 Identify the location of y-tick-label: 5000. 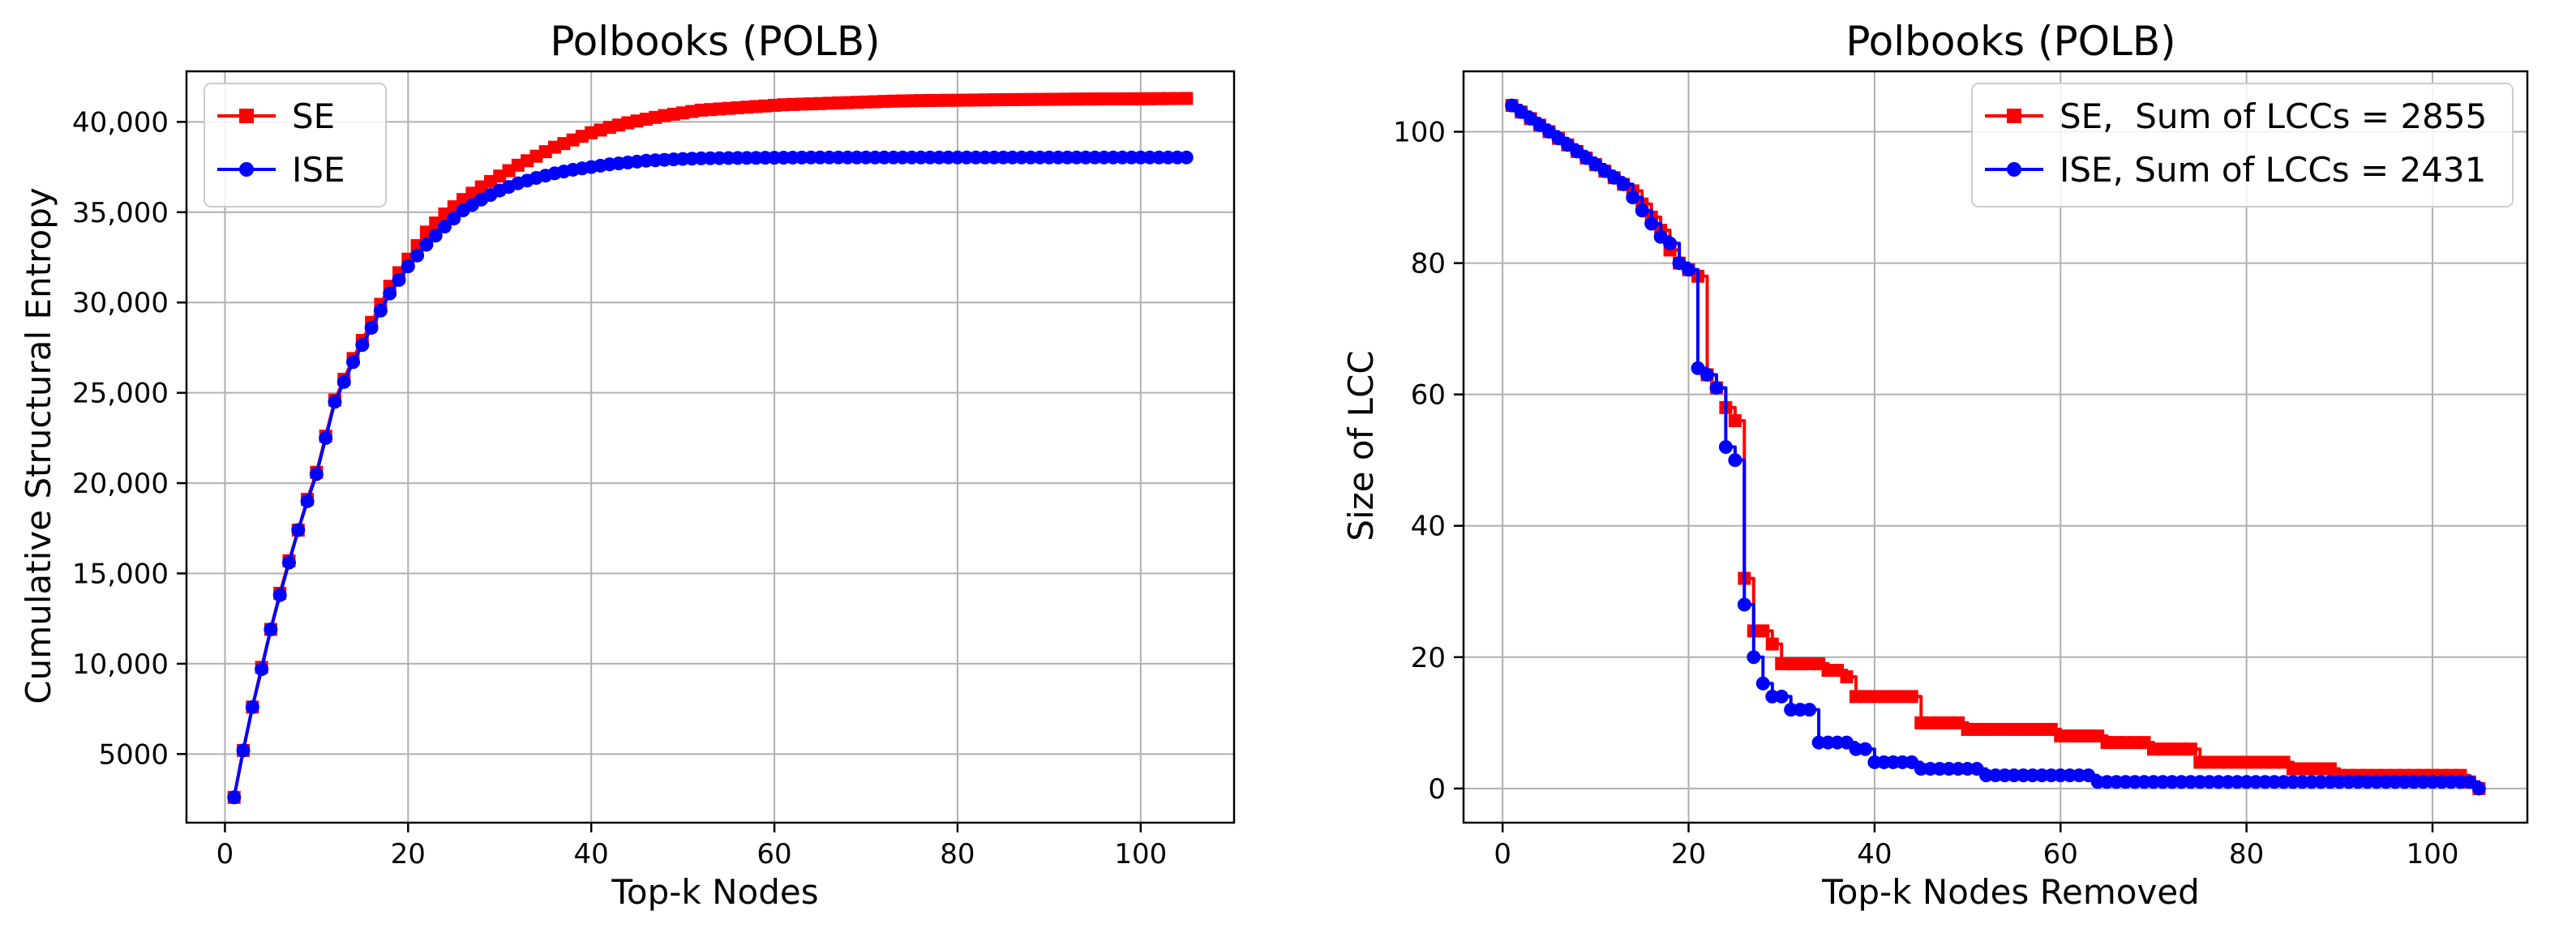
(133, 754).